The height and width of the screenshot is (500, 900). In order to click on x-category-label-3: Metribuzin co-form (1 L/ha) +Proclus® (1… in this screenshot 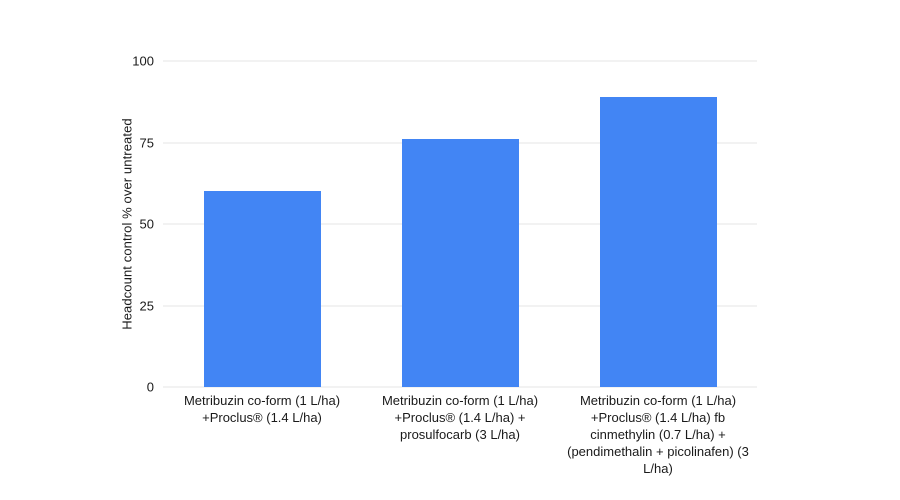, I will do `click(658, 434)`.